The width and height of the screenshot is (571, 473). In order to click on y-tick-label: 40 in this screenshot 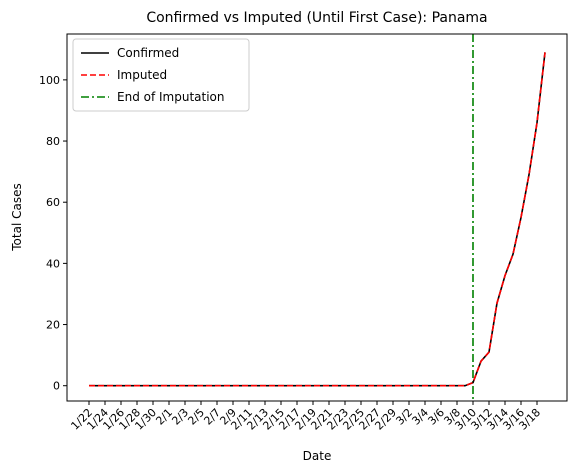, I will do `click(53, 263)`.